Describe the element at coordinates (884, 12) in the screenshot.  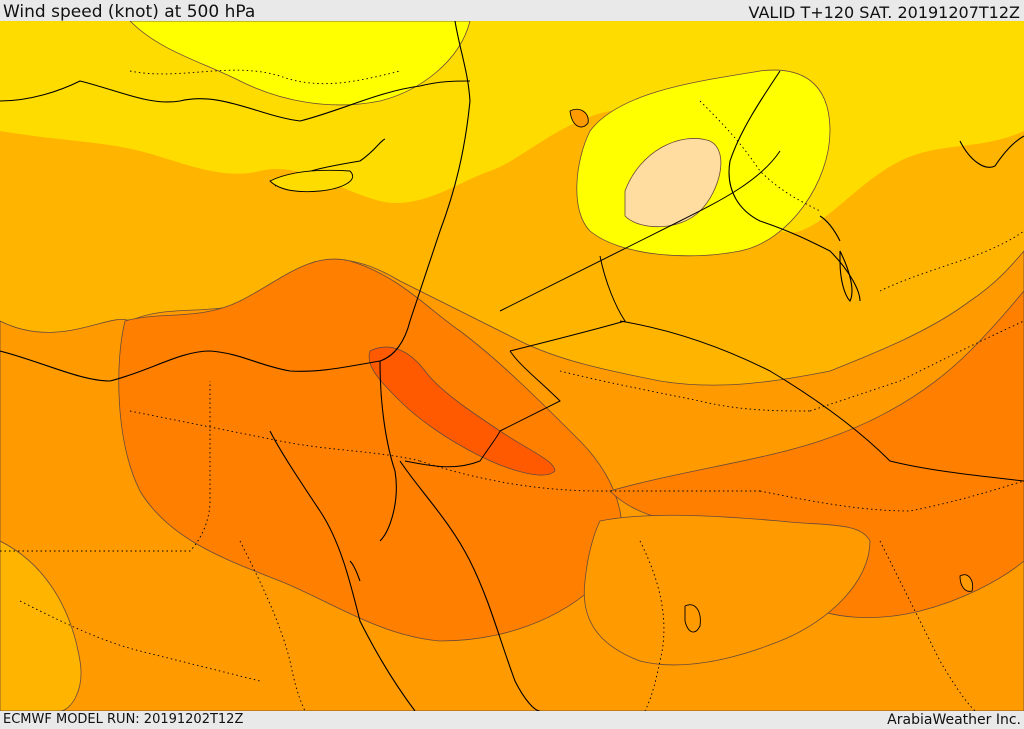
I see `valid-time: VALID T+120 SAT. 20191207T12Z` at that location.